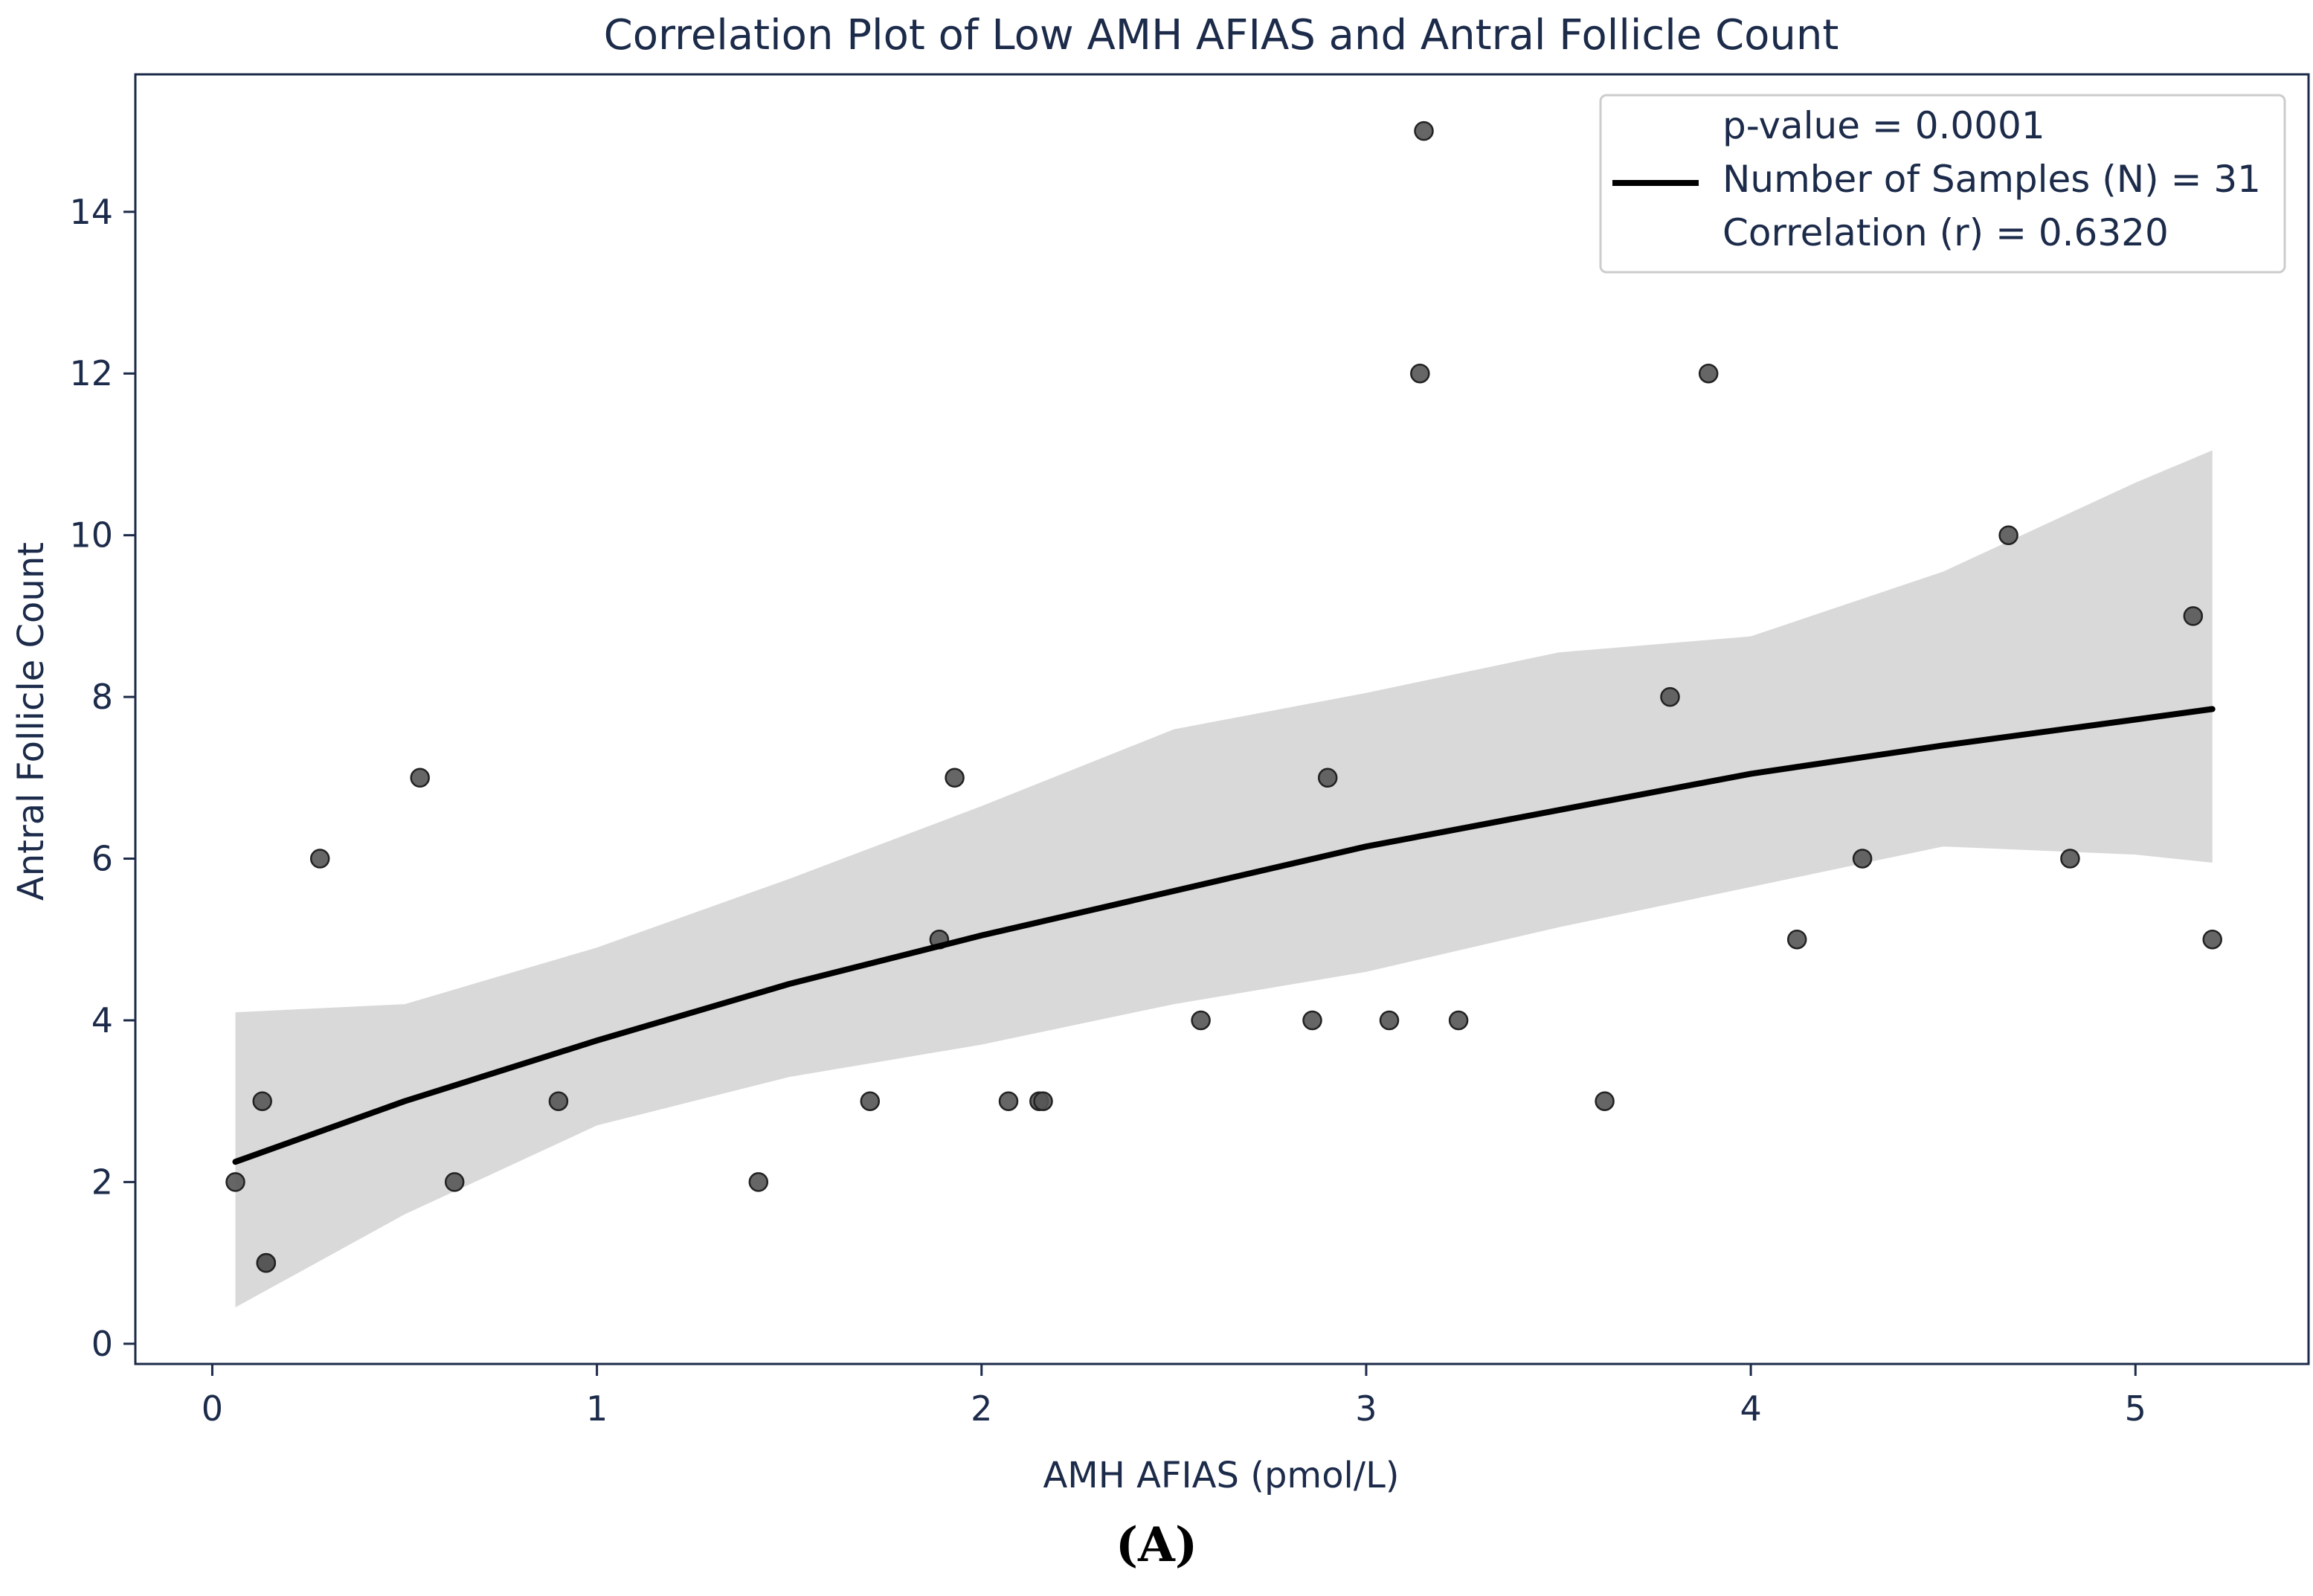 The height and width of the screenshot is (1596, 2313). Describe the element at coordinates (91, 373) in the screenshot. I see `y-tick-label: 12` at that location.